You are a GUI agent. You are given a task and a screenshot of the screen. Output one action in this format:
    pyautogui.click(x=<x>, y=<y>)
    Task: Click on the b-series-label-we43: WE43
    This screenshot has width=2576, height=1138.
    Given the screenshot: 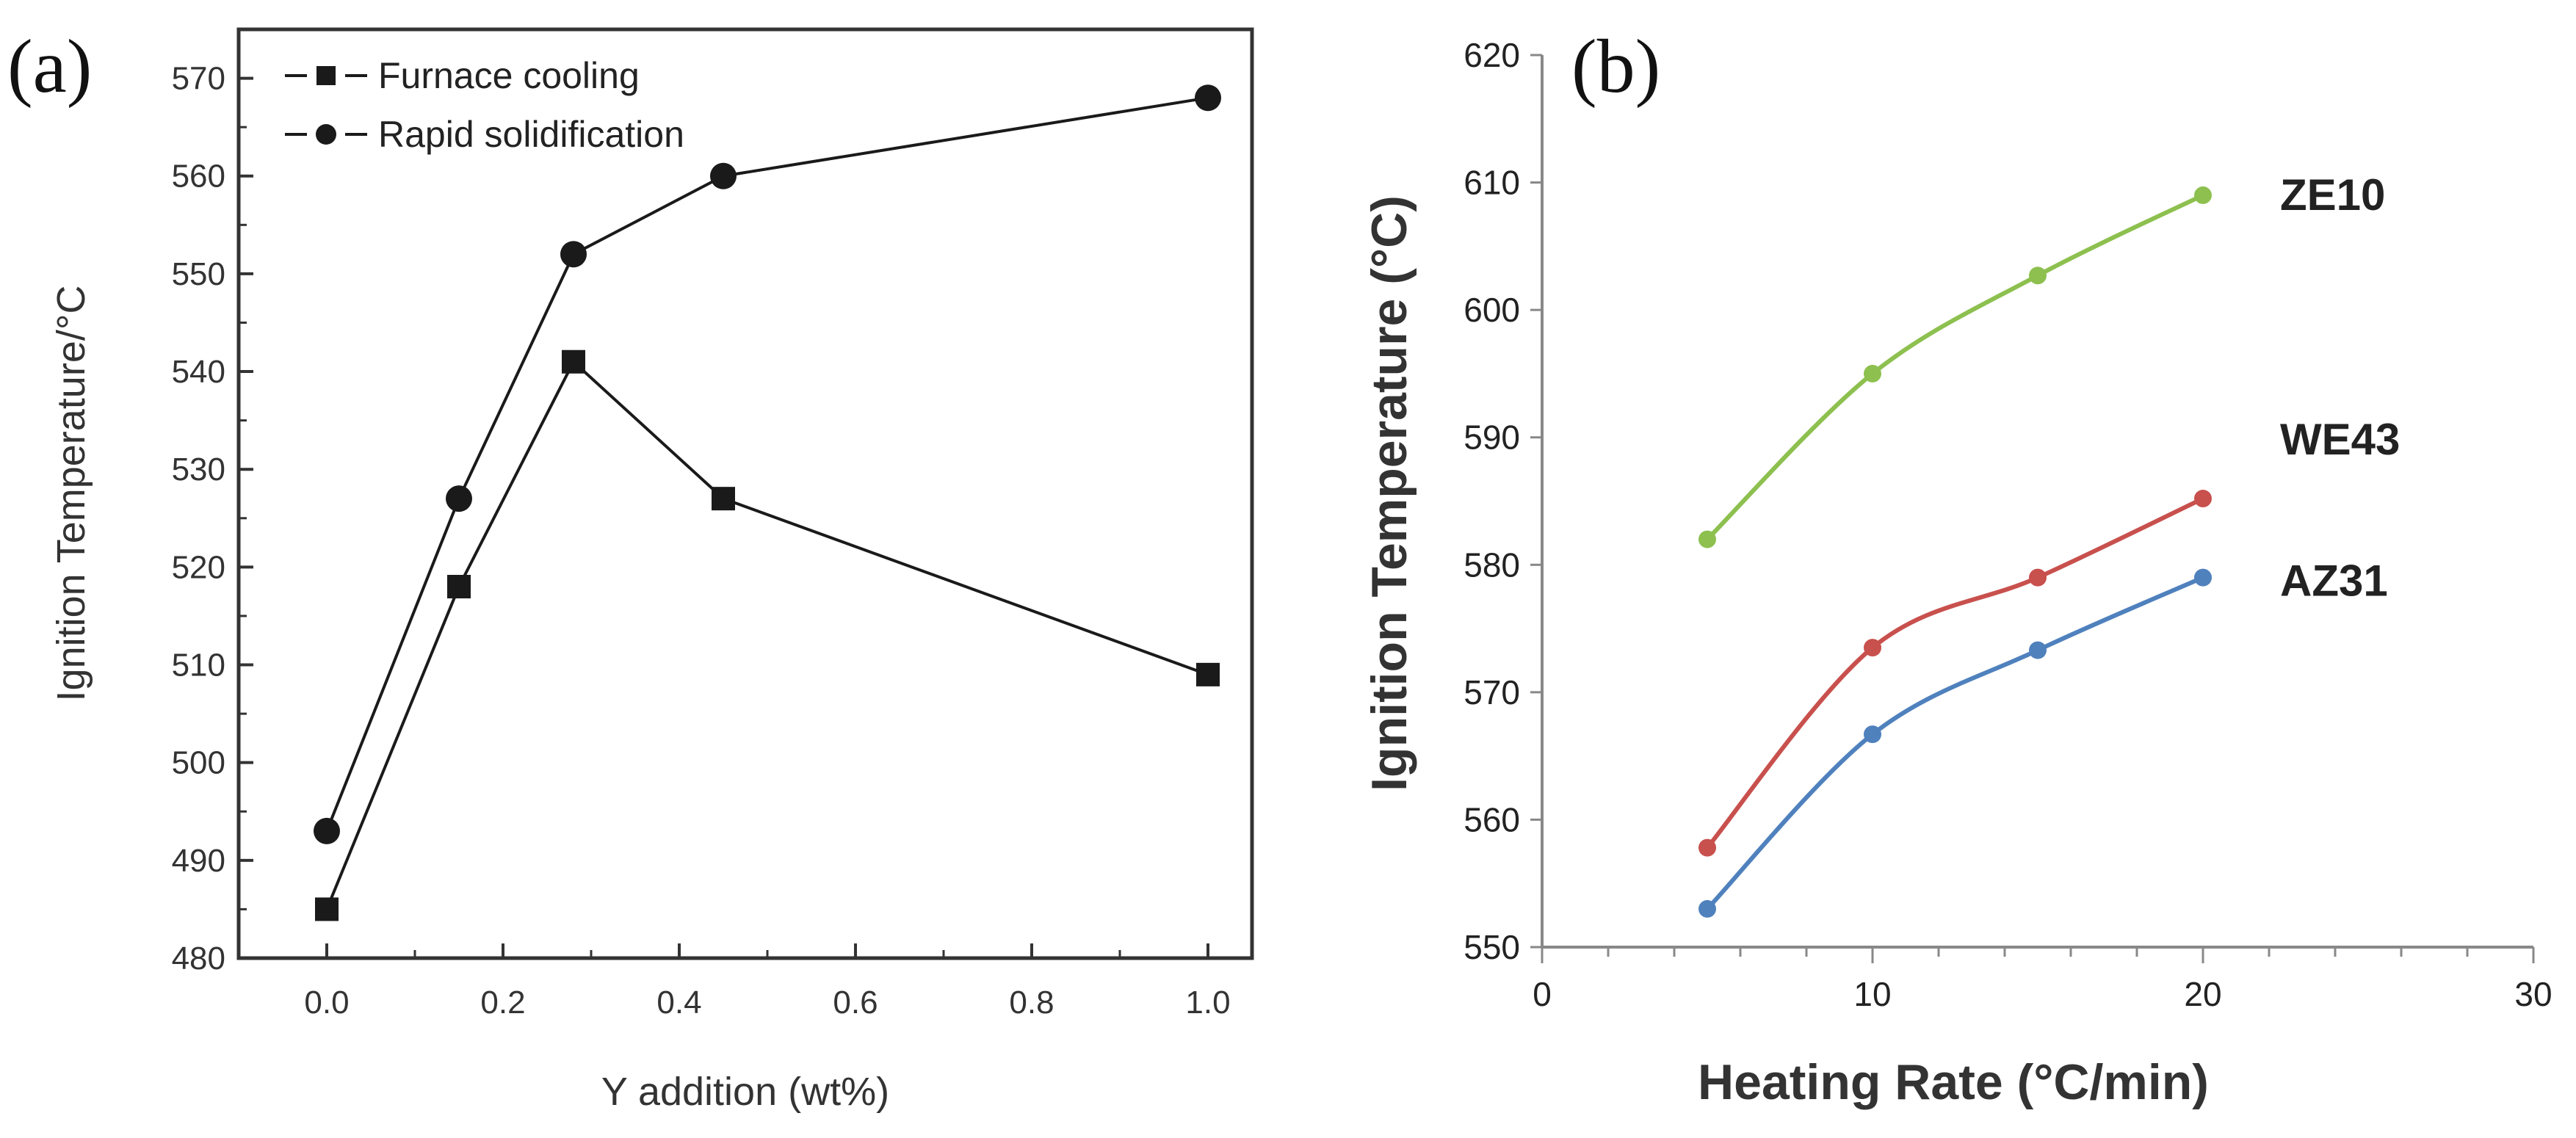 What is the action you would take?
    pyautogui.click(x=2340, y=440)
    